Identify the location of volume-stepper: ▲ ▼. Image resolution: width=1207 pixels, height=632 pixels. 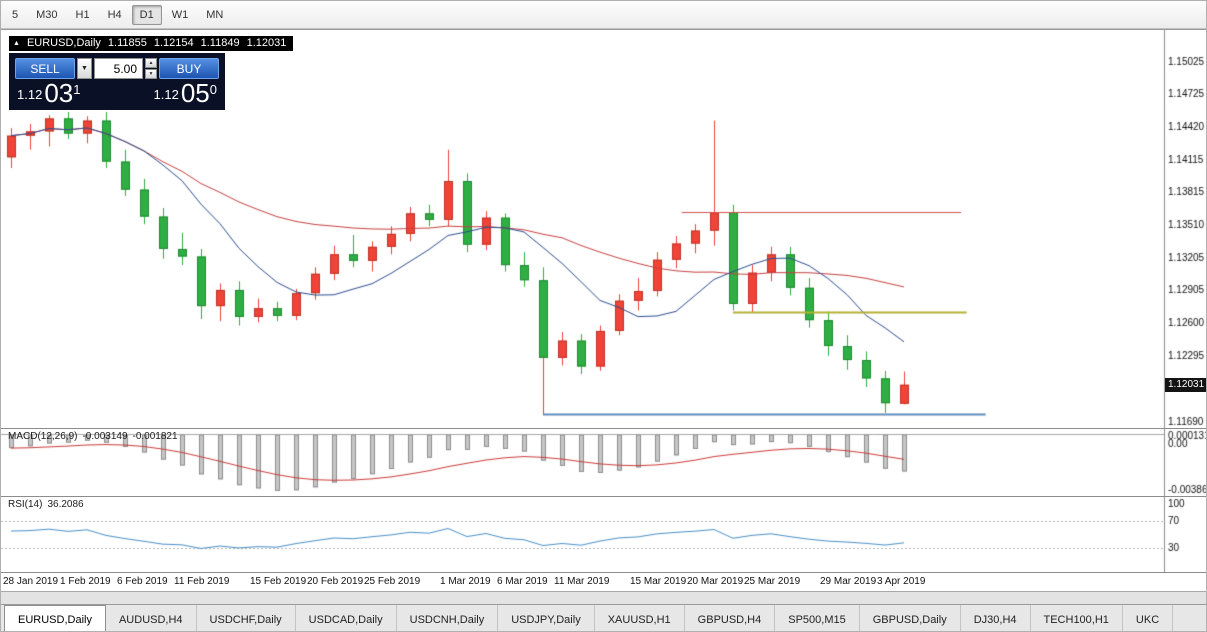
(151, 68).